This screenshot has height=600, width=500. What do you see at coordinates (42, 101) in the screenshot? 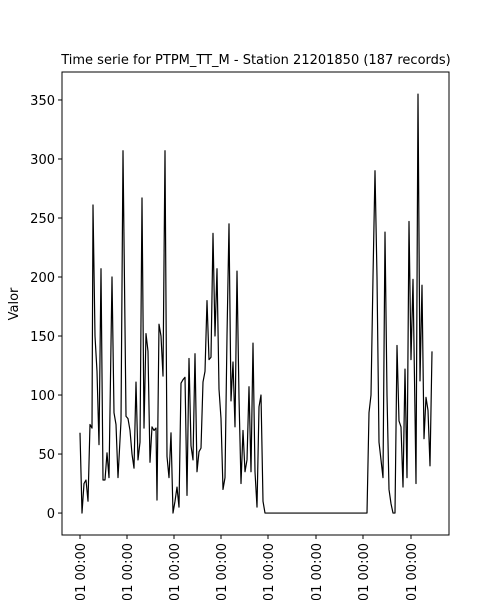
I see `y-tick-label: 350` at bounding box center [42, 101].